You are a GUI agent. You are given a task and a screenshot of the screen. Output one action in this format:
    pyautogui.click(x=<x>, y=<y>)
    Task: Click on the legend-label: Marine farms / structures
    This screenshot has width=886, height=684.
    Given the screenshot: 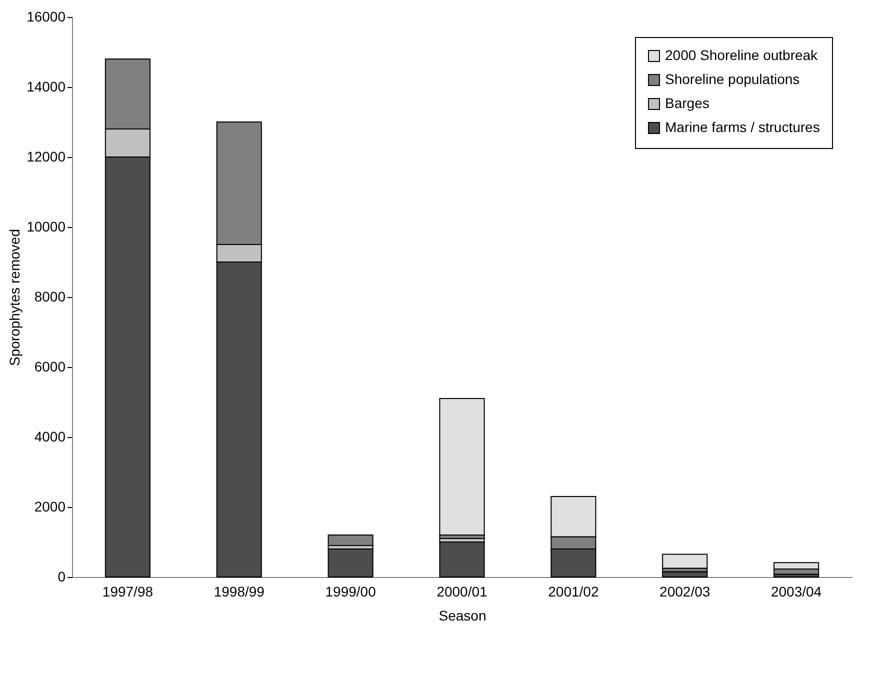 What is the action you would take?
    pyautogui.click(x=742, y=127)
    